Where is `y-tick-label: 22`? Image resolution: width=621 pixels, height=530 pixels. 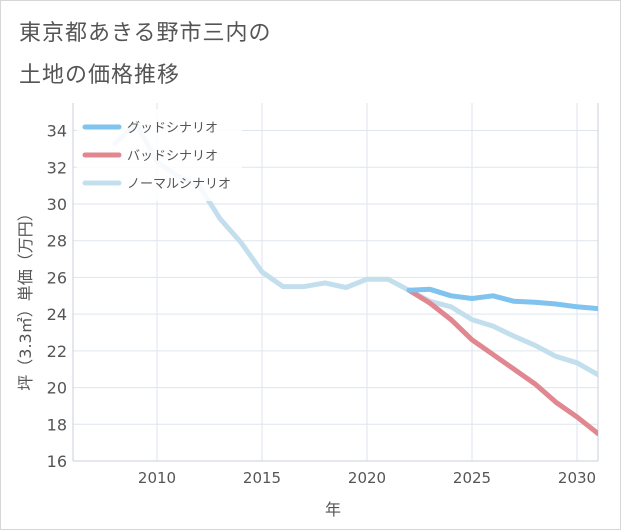 y-tick-label: 22 is located at coordinates (57, 351).